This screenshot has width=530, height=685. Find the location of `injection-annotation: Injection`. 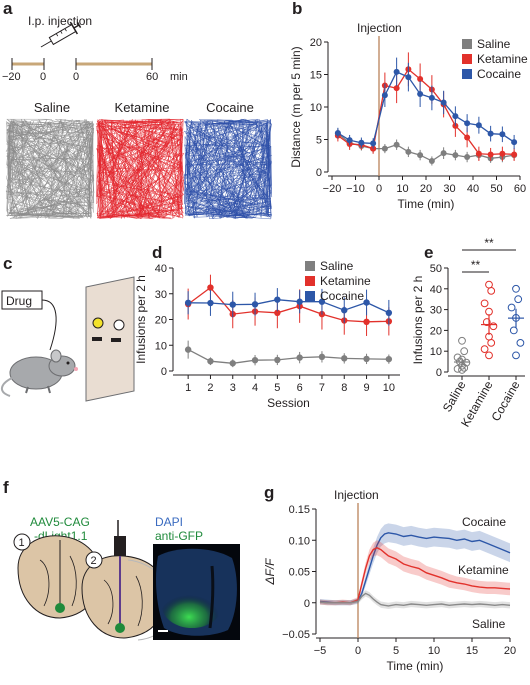

injection-annotation: Injection is located at coordinates (379, 28).